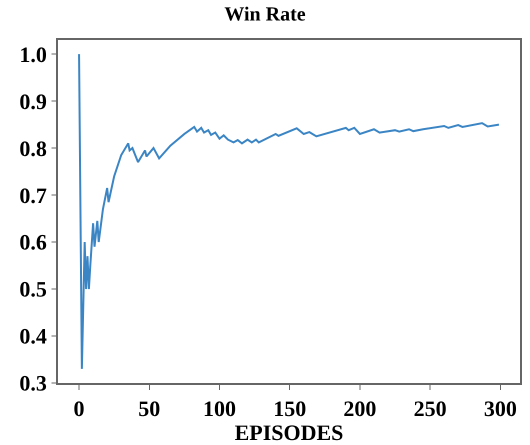  I want to click on x-tick-label: 300, so click(500, 409).